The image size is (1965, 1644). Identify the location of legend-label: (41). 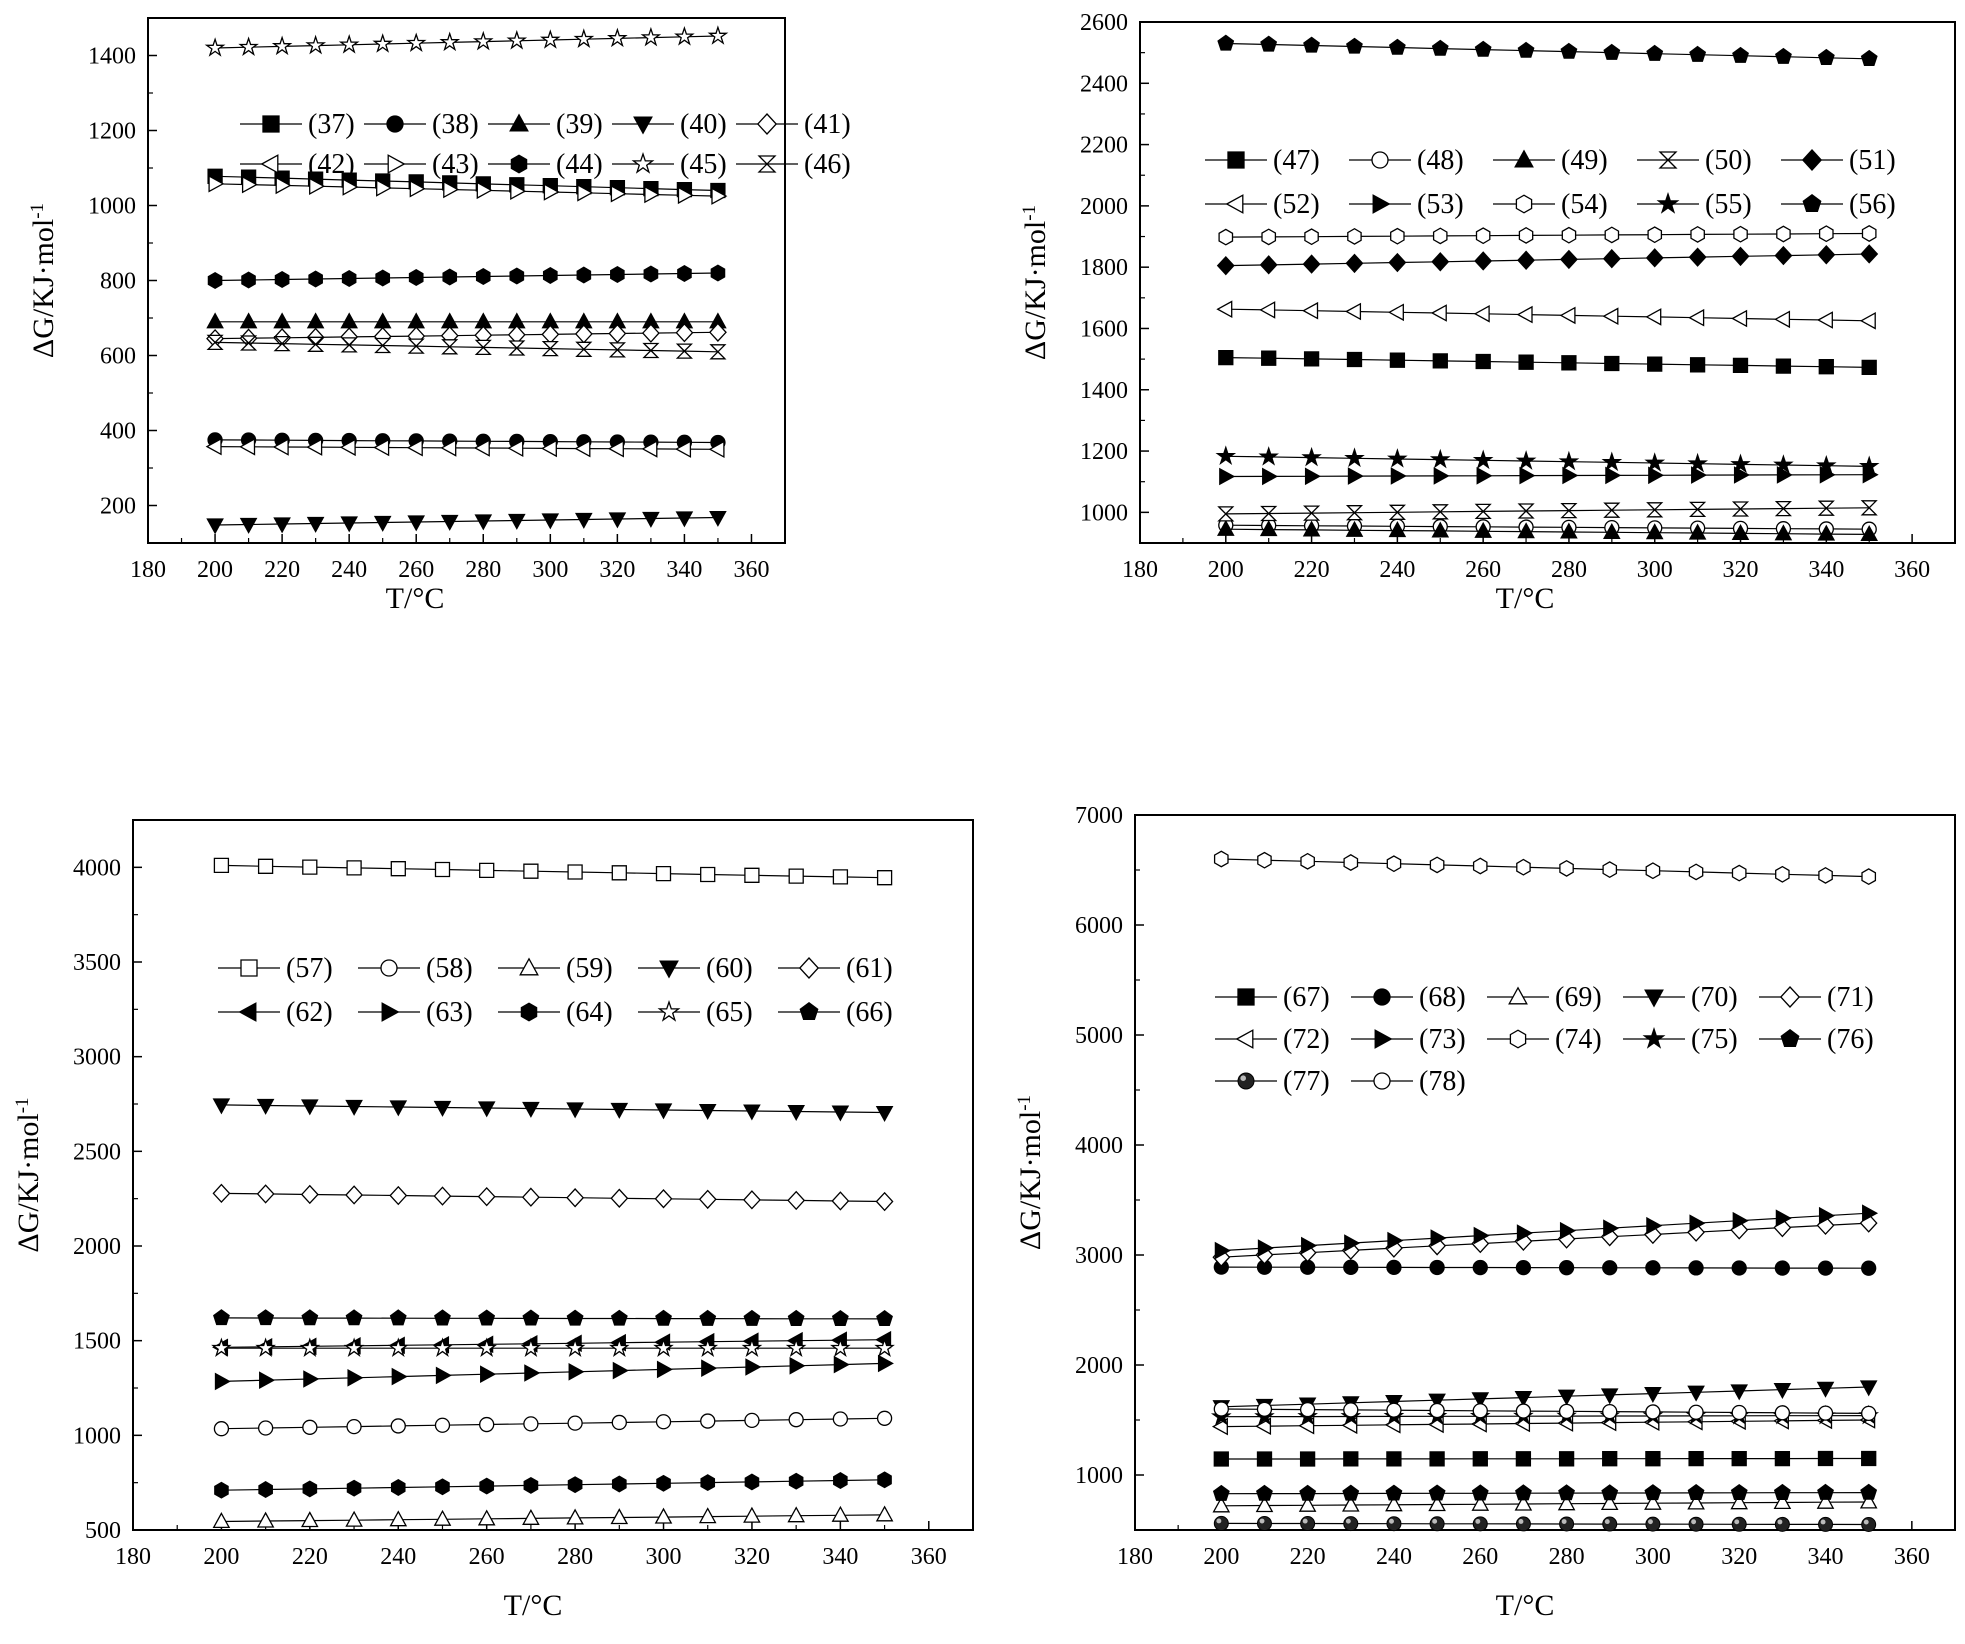
(827, 124).